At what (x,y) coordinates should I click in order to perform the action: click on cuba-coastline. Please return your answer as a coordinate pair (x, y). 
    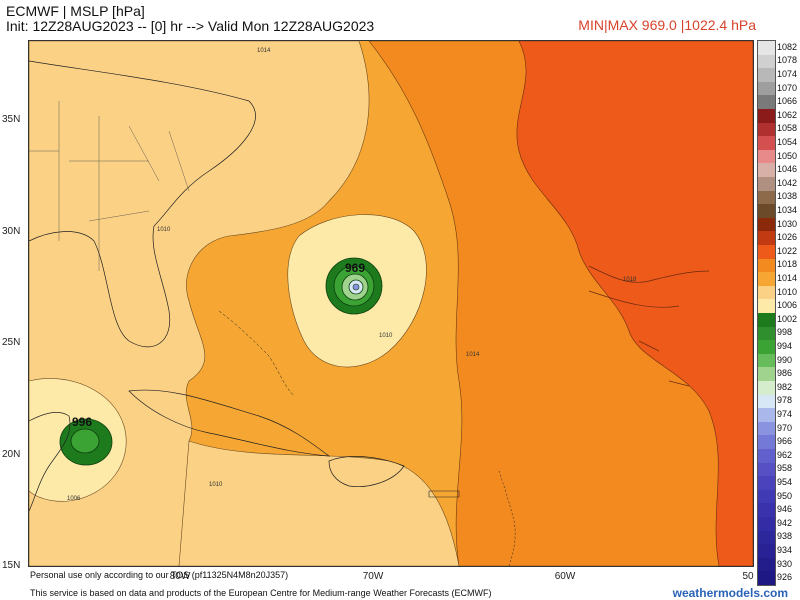
    Looking at the image, I should click on (229, 423).